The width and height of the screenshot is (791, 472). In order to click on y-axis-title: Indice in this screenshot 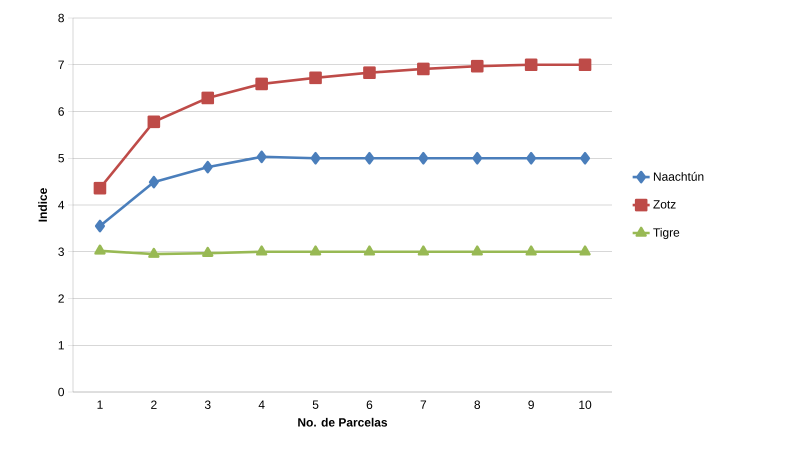, I will do `click(42, 205)`.